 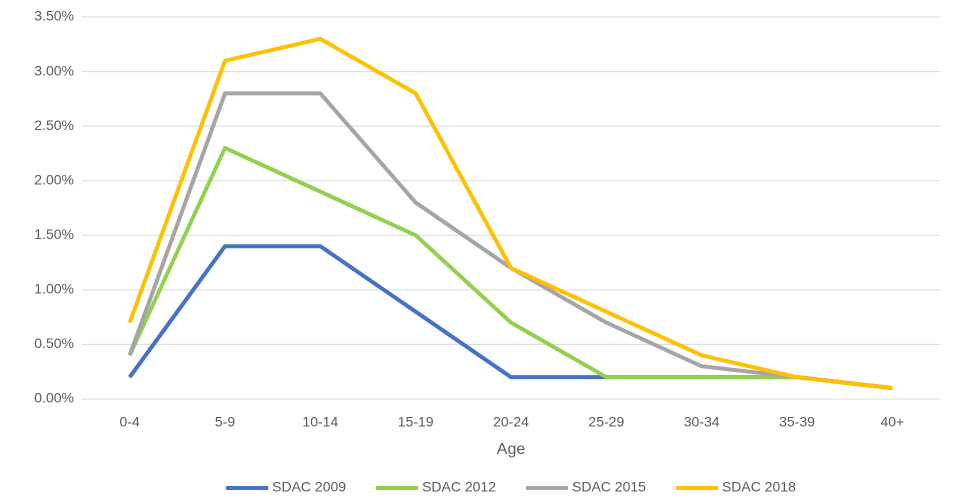 I want to click on x-tick-label: 20-24, so click(x=511, y=422).